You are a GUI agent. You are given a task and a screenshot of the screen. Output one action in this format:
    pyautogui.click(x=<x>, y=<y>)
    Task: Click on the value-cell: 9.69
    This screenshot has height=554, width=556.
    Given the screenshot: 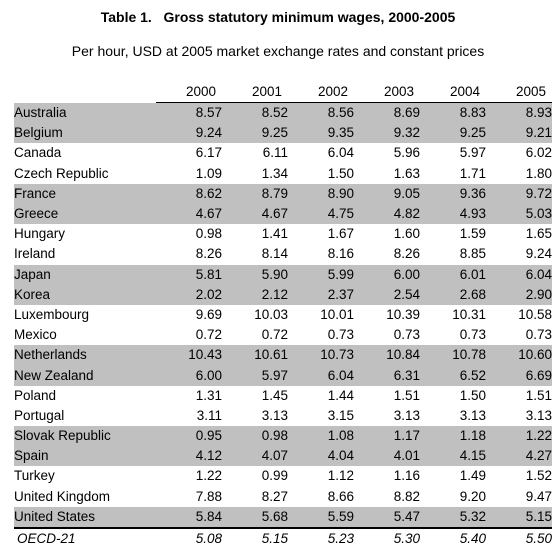 What is the action you would take?
    pyautogui.click(x=208, y=314)
    